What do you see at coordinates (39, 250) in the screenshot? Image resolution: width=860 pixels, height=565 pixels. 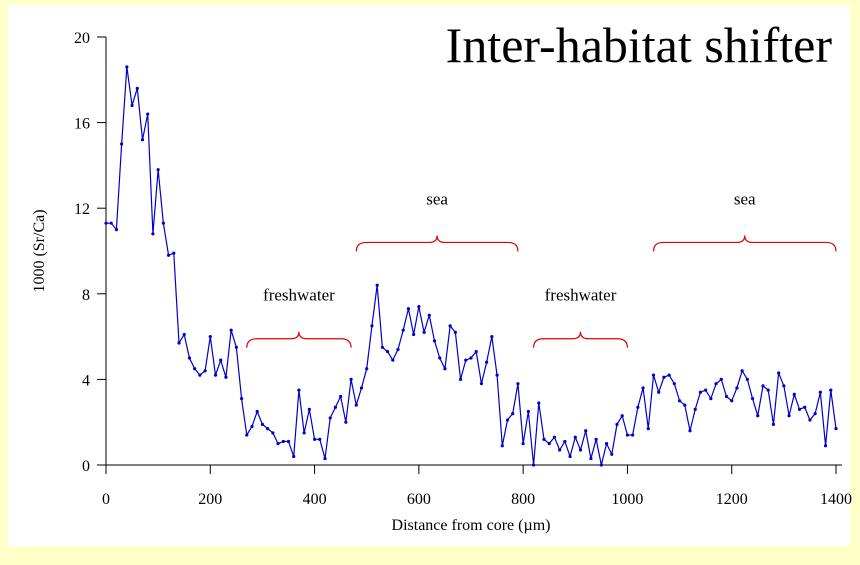 I see `y-axis-label: 1000 (Sr/Ca)` at bounding box center [39, 250].